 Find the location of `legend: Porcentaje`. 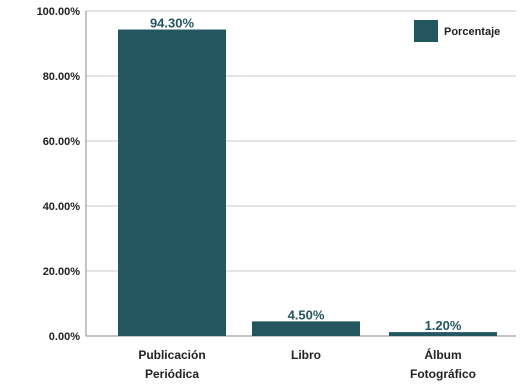

legend: Porcentaje is located at coordinates (457, 31).